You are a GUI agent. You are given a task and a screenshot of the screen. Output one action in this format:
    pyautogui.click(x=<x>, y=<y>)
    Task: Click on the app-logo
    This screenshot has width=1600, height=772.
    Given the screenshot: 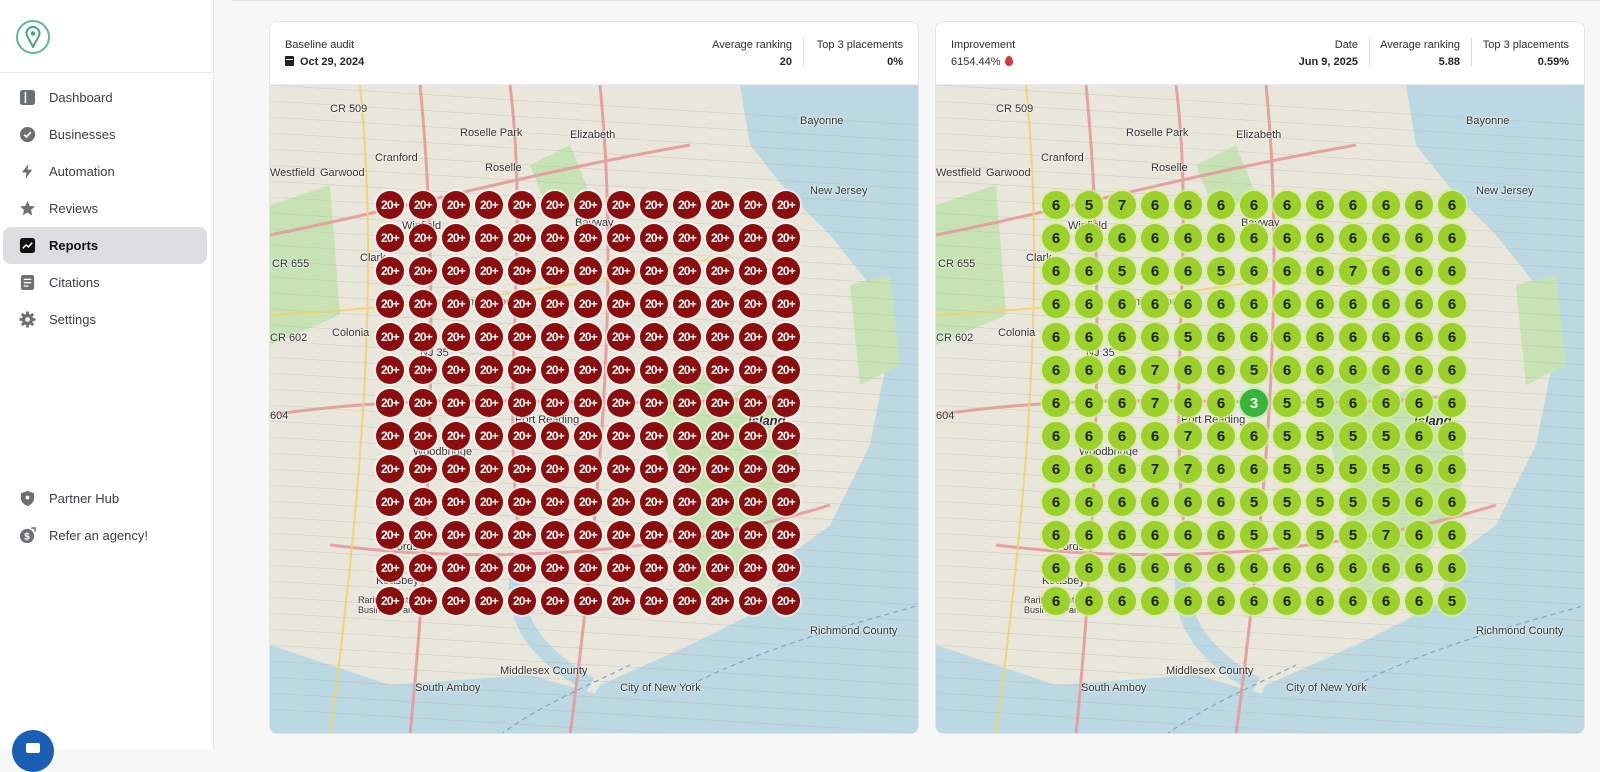 What is the action you would take?
    pyautogui.click(x=33, y=37)
    